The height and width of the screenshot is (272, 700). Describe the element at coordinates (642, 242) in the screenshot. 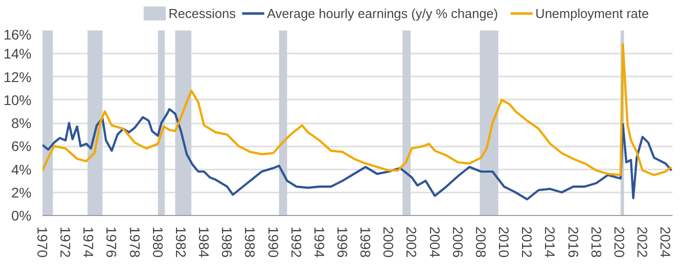

I see `x-tick-label: 2022` at that location.